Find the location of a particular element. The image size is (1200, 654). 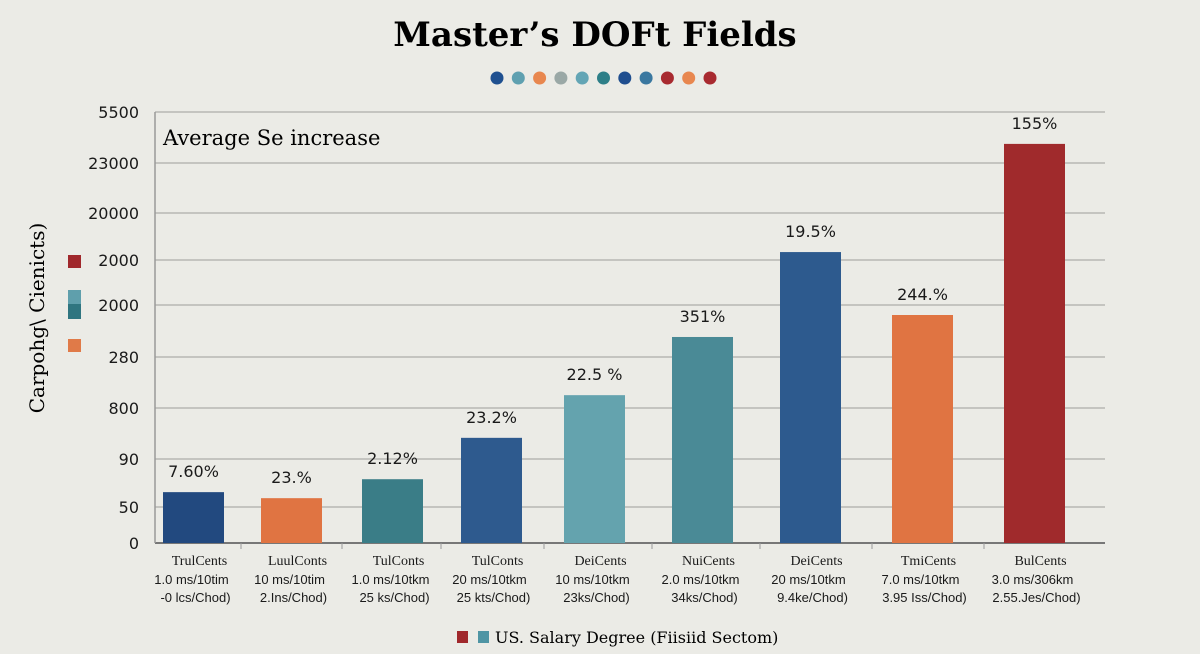

y-tick-label: 90 is located at coordinates (129, 459).